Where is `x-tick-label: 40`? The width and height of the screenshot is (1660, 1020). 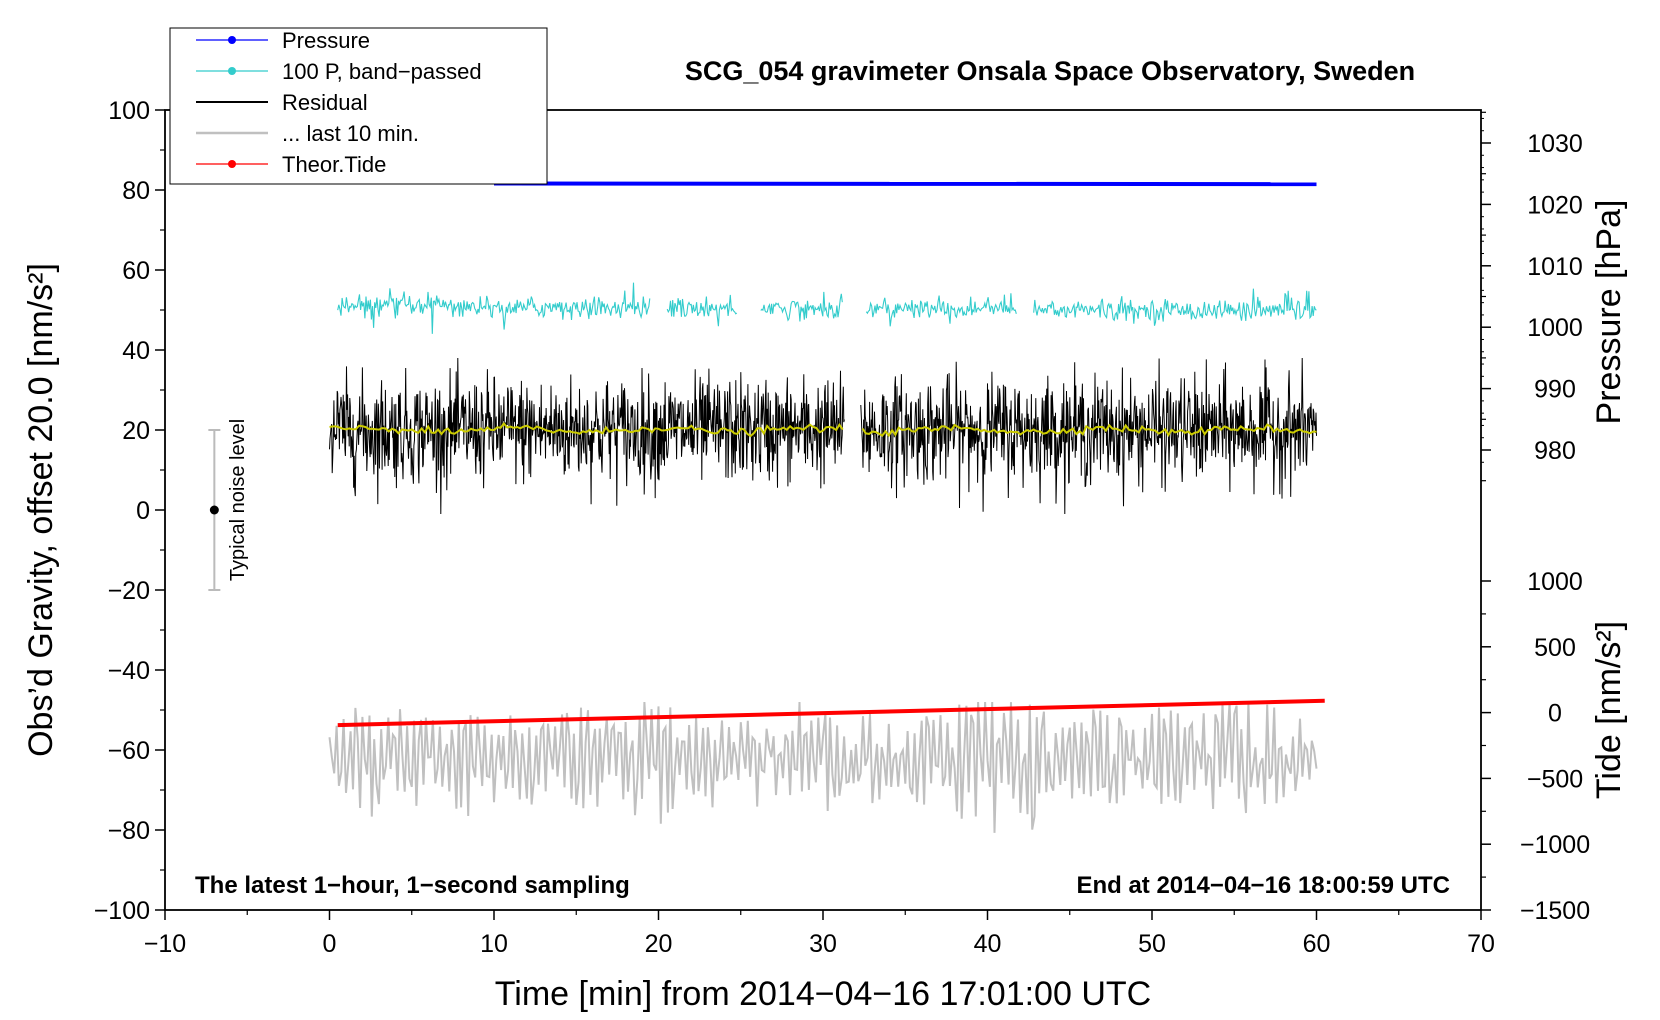
x-tick-label: 40 is located at coordinates (988, 944).